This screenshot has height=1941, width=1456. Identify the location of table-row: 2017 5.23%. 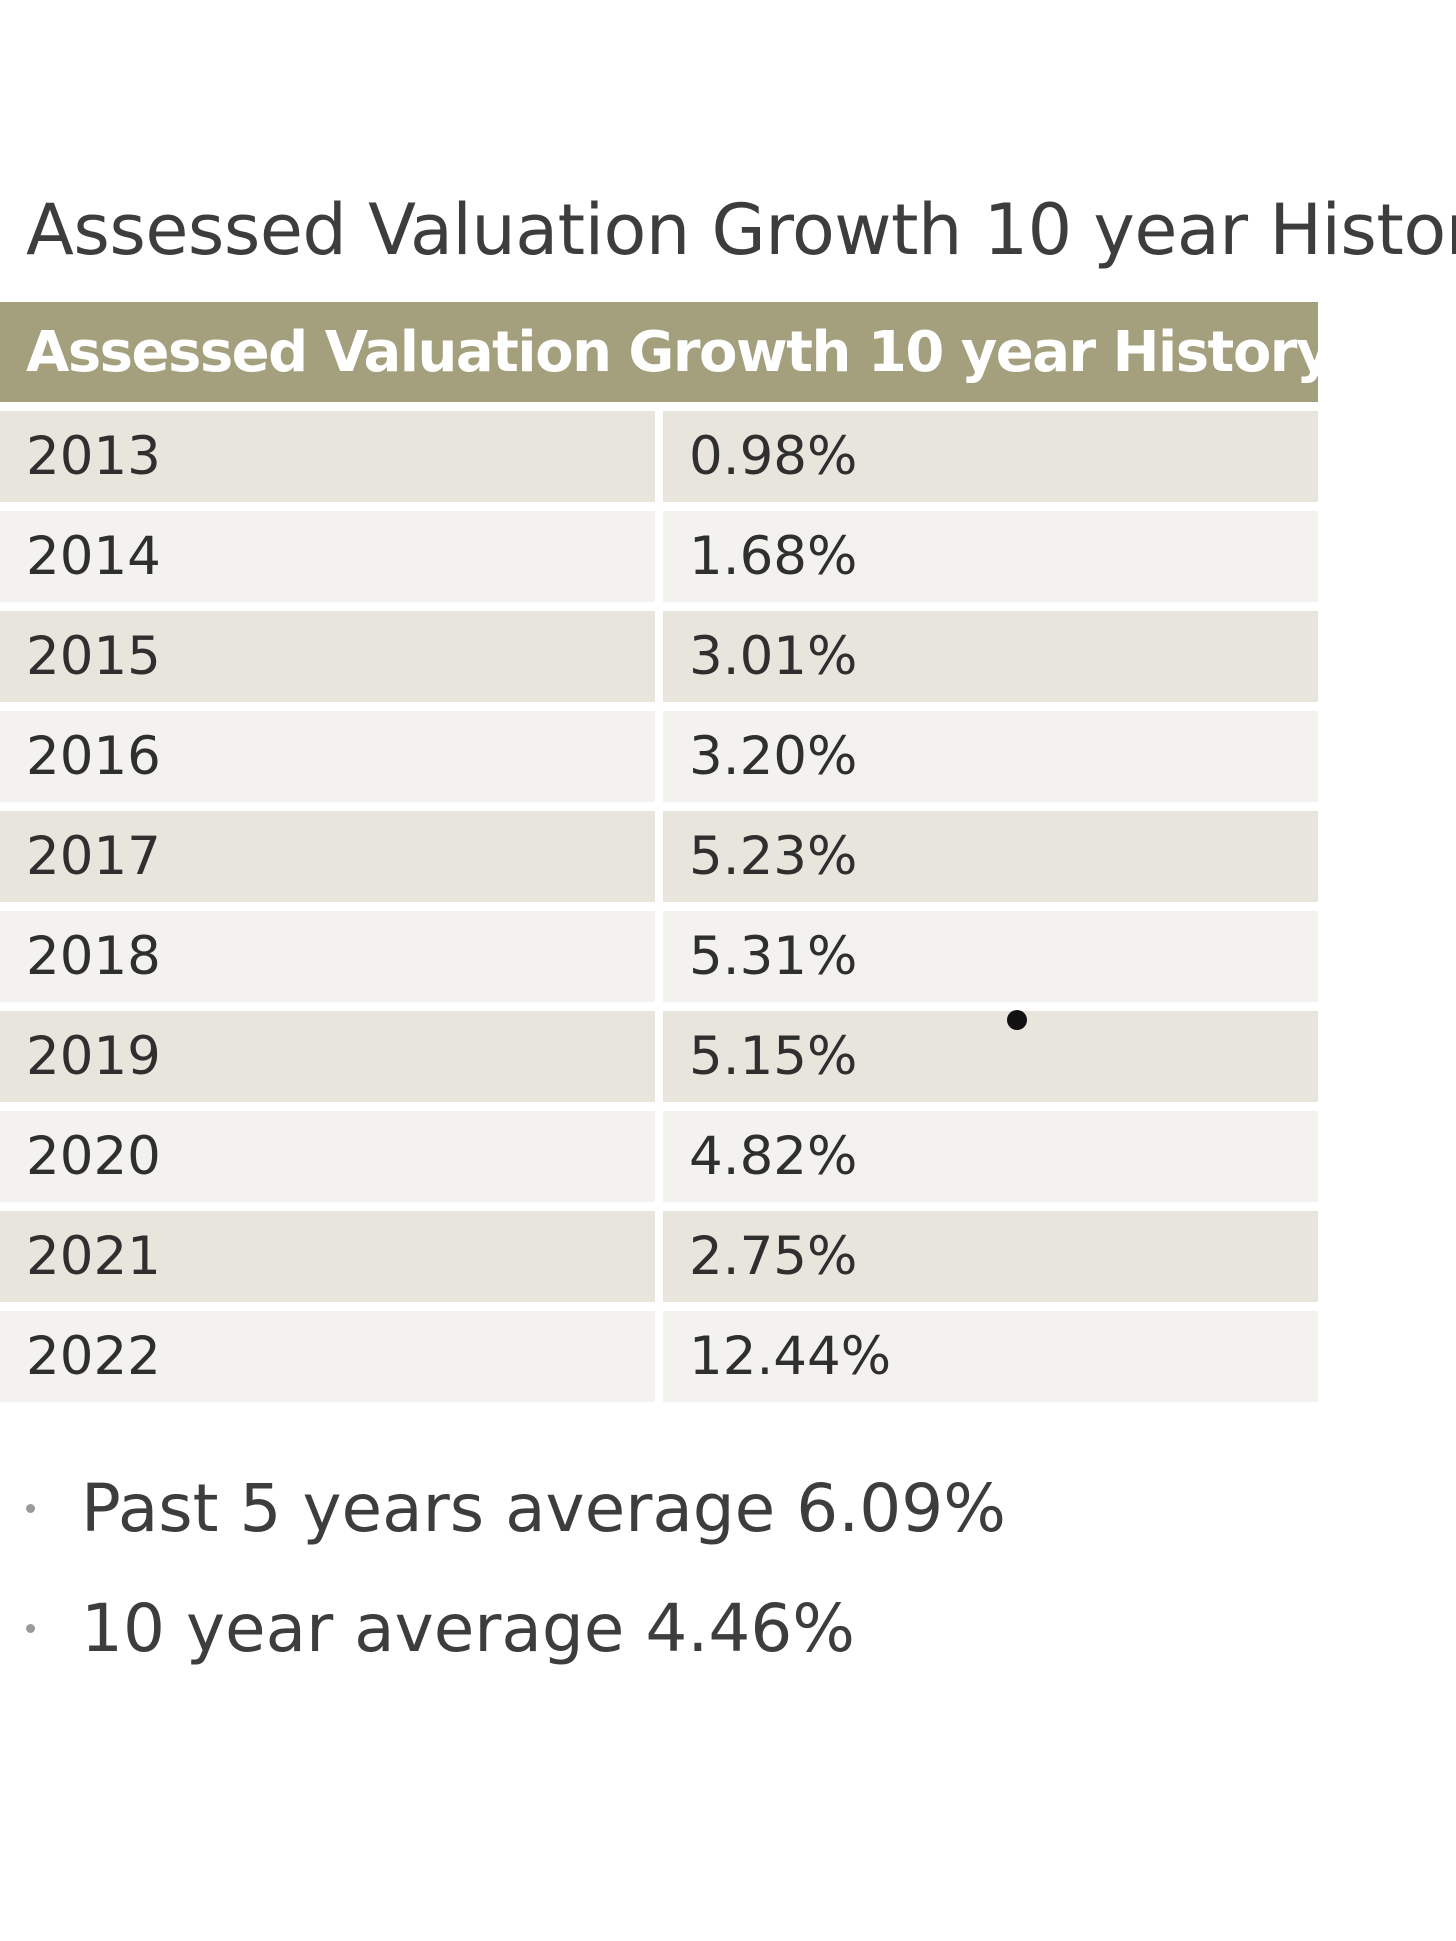
(659, 858).